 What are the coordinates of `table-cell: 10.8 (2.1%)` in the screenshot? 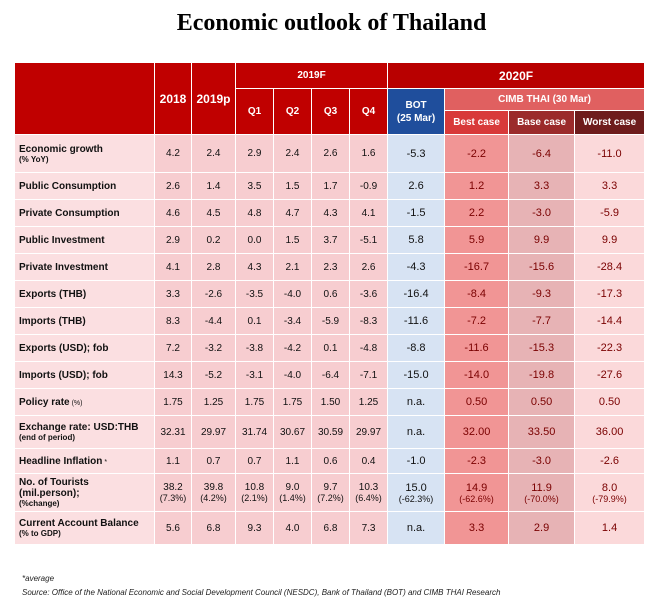 It's located at (254, 492).